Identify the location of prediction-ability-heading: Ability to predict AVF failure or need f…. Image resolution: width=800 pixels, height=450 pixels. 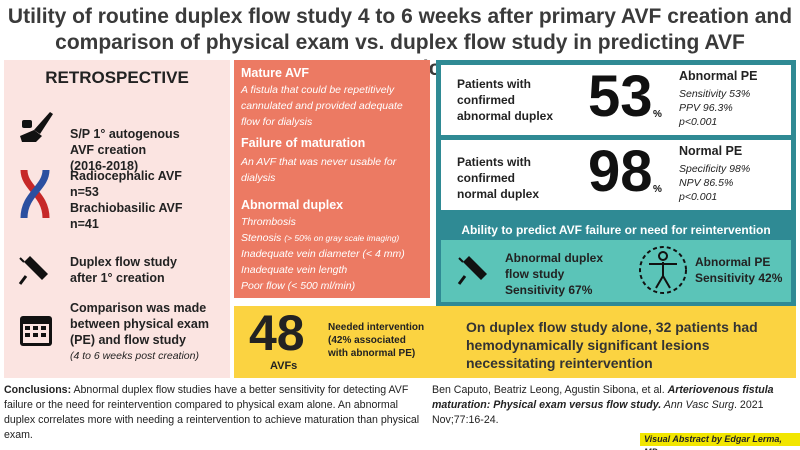
(616, 230).